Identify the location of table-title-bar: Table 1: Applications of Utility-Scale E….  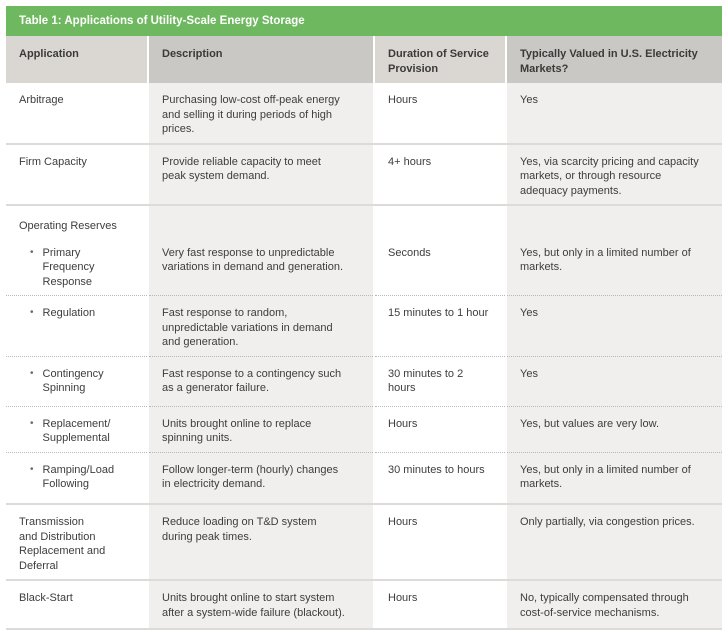
(364, 21).